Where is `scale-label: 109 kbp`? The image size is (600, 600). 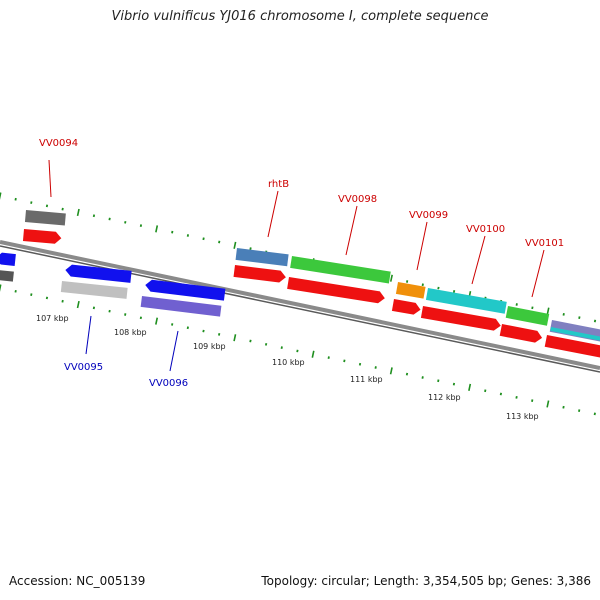
scale-label: 109 kbp is located at coordinates (209, 346).